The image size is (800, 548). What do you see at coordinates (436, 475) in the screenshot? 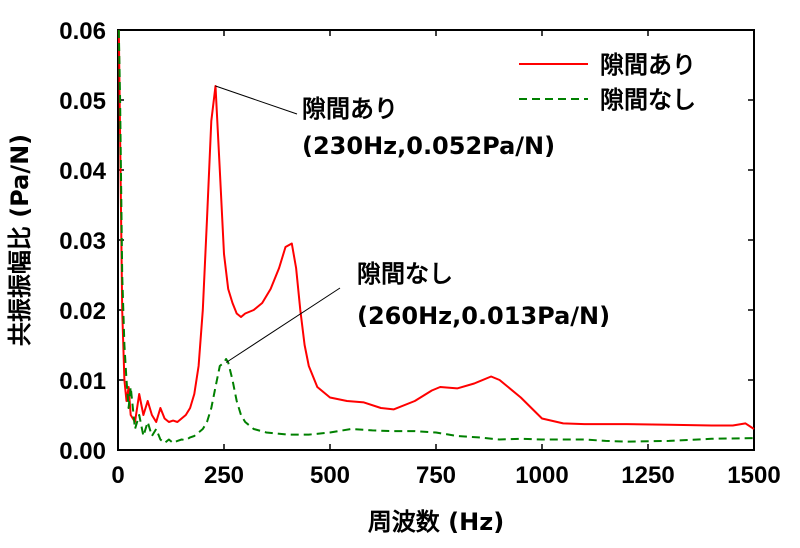
I see `x-tick-label: 750` at bounding box center [436, 475].